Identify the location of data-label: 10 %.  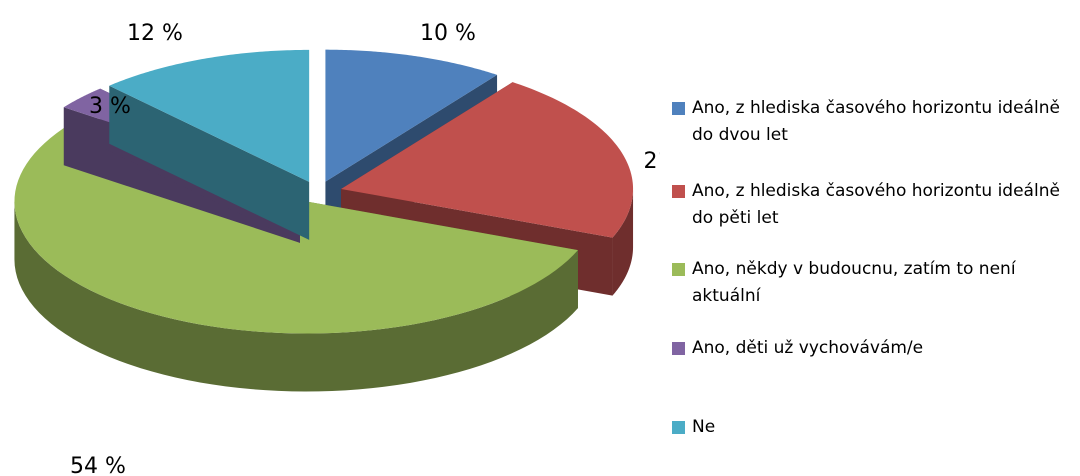
(448, 33).